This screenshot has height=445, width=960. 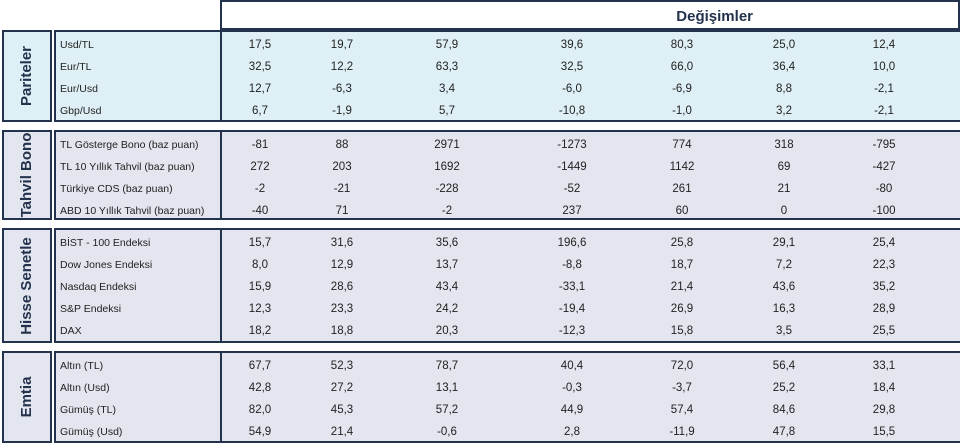 What do you see at coordinates (572, 287) in the screenshot?
I see `value-cell: -33,1` at bounding box center [572, 287].